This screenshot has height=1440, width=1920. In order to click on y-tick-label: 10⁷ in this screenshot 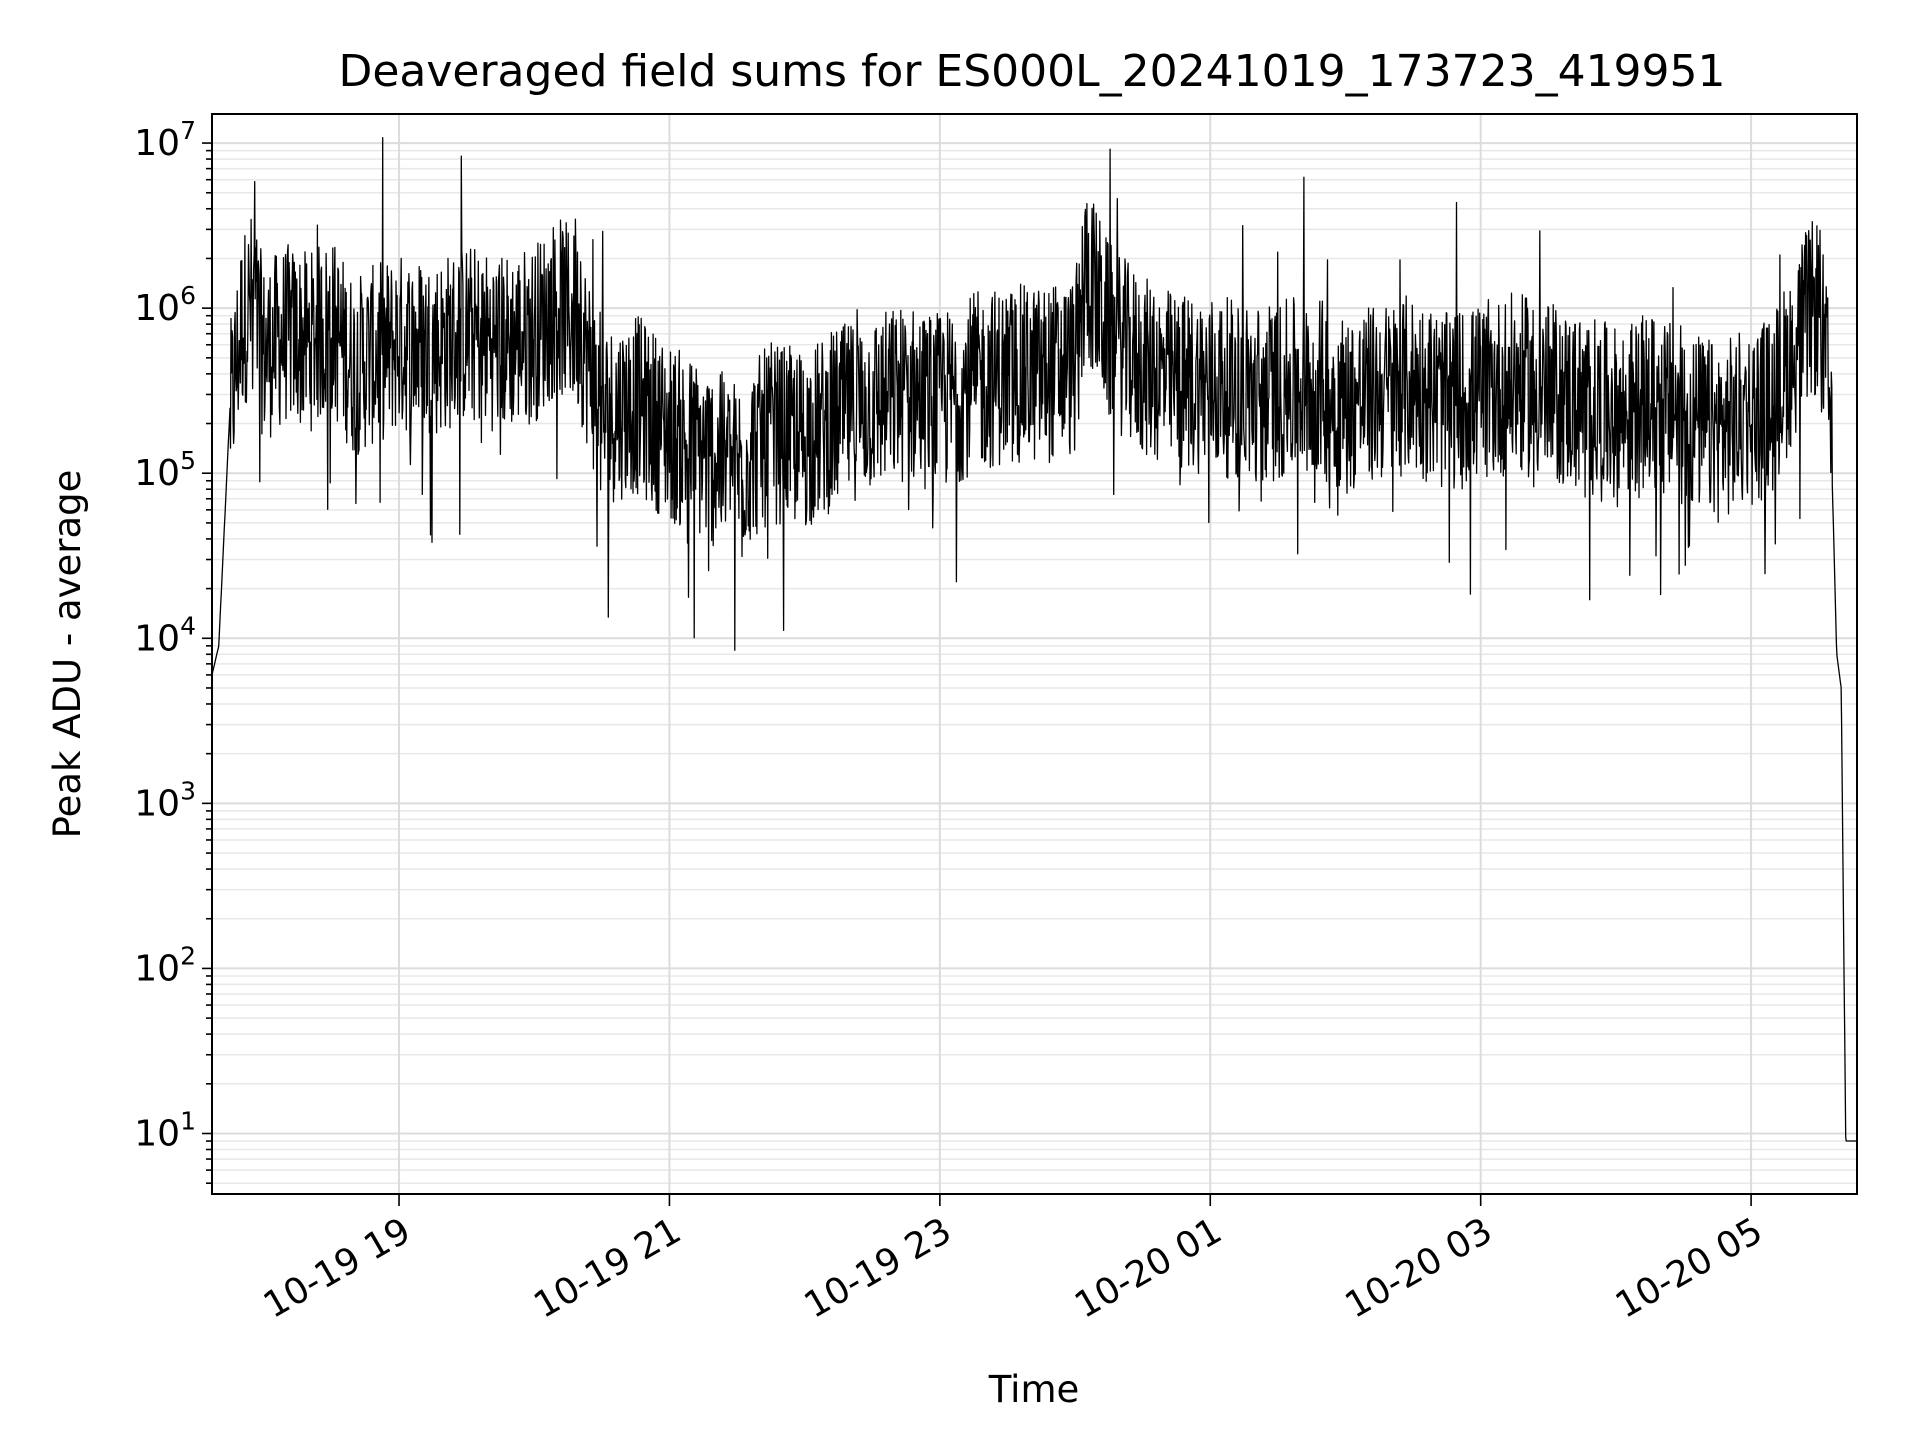, I will do `click(165, 140)`.